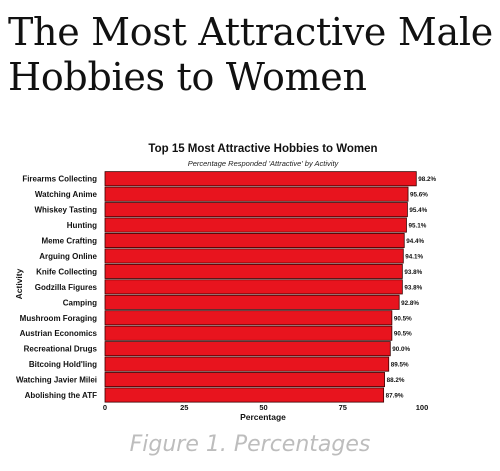 Image resolution: width=500 pixels, height=471 pixels. Describe the element at coordinates (250, 444) in the screenshot. I see `figure-caption: Figure 1. Percentages` at that location.